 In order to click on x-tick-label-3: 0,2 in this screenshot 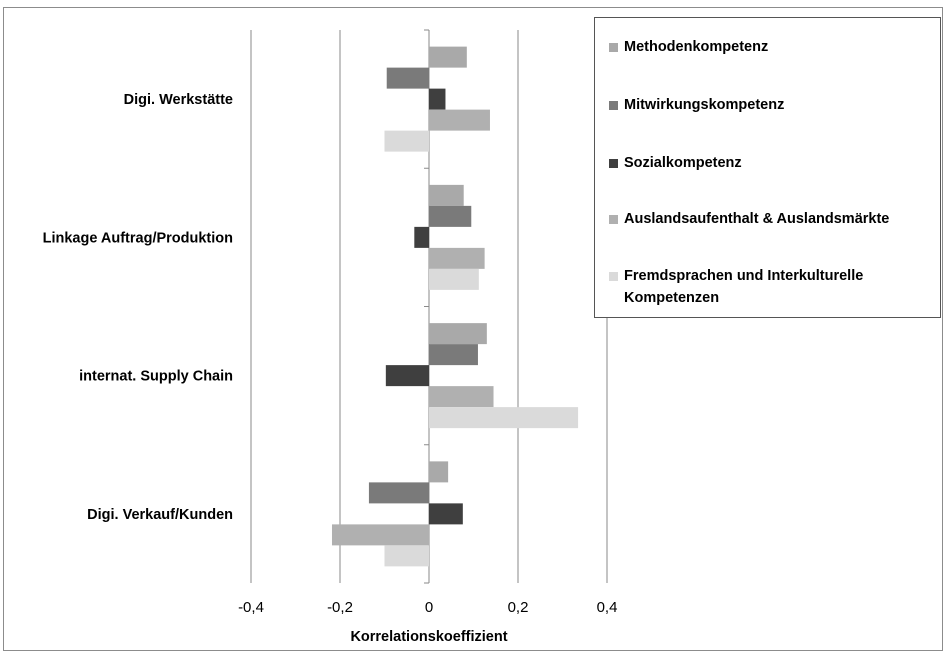, I will do `click(518, 607)`.